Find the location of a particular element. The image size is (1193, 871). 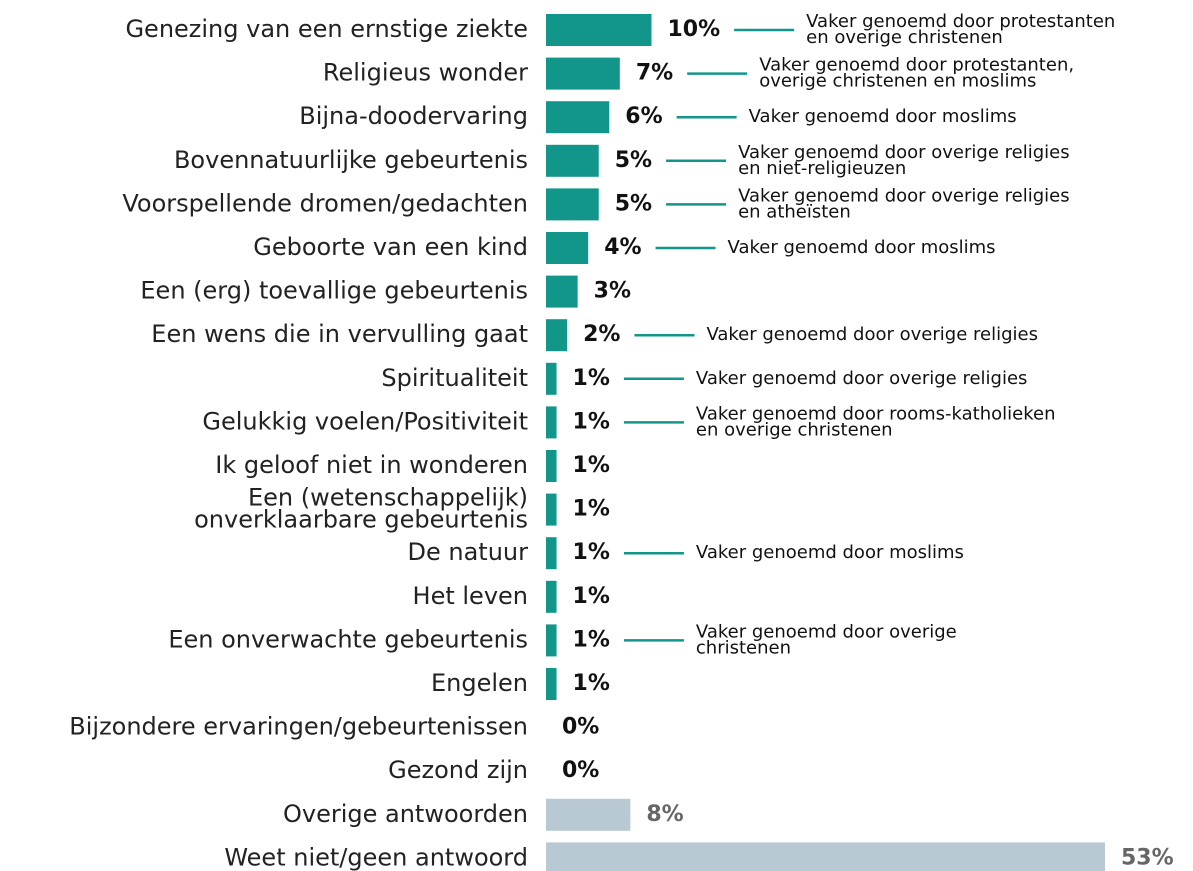

value-label: 53% is located at coordinates (1147, 857).